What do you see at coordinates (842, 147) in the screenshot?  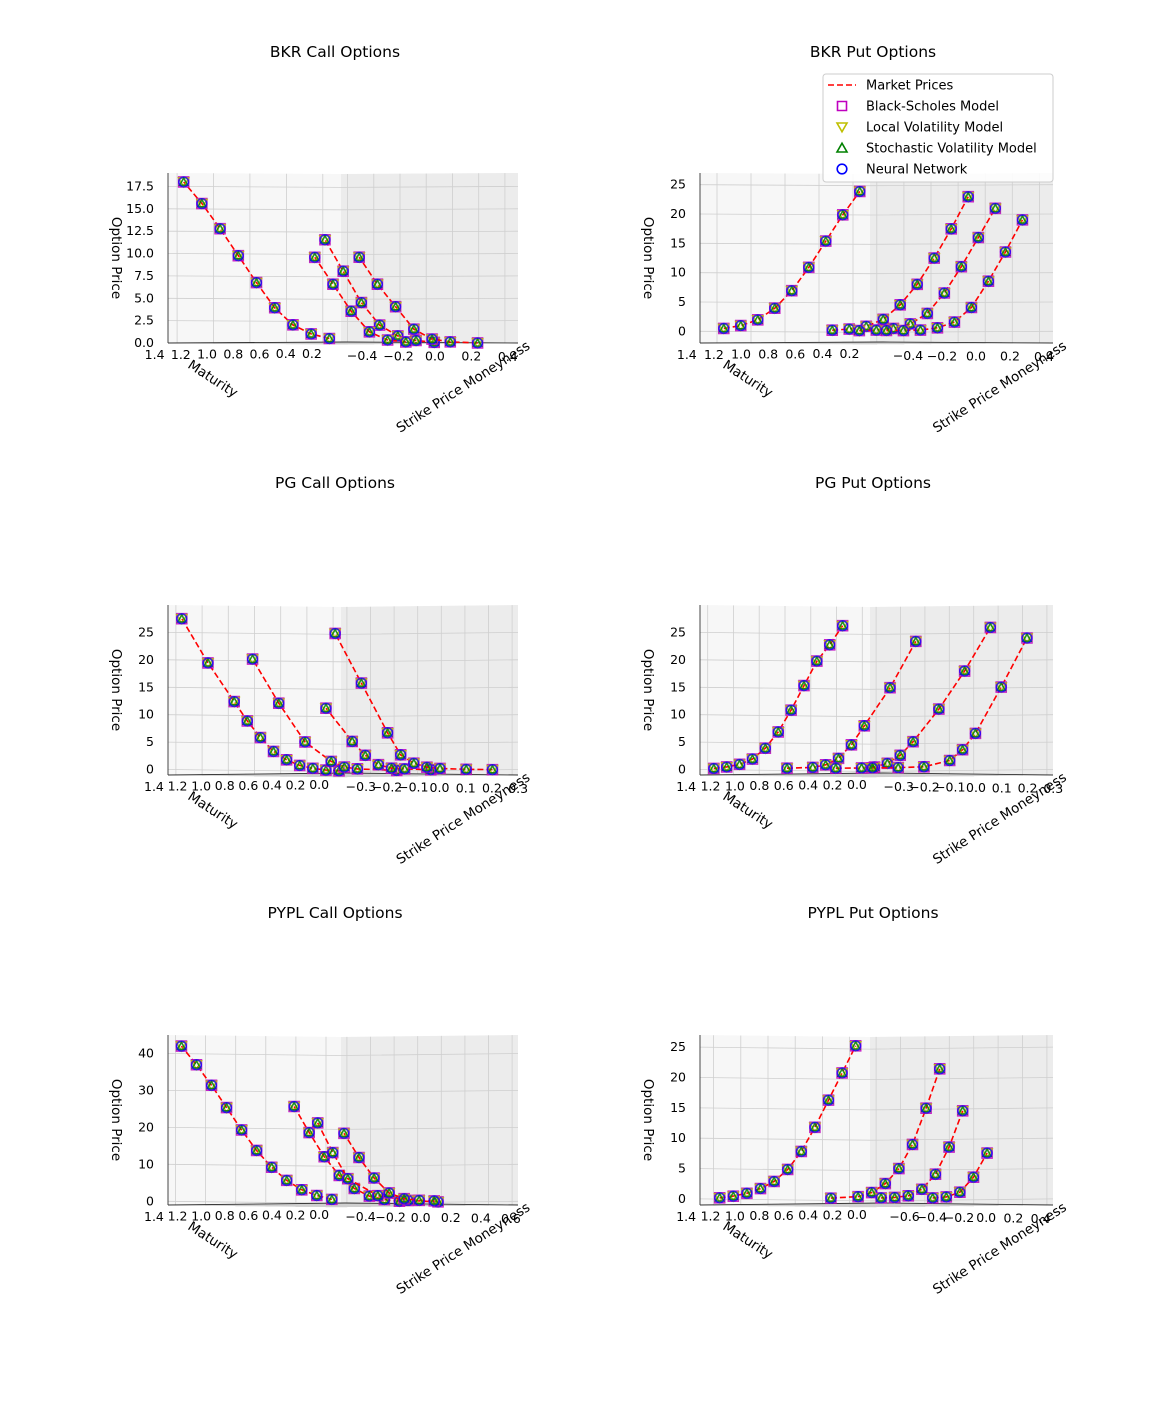 I see `legend-marker-stochastic-volatility` at bounding box center [842, 147].